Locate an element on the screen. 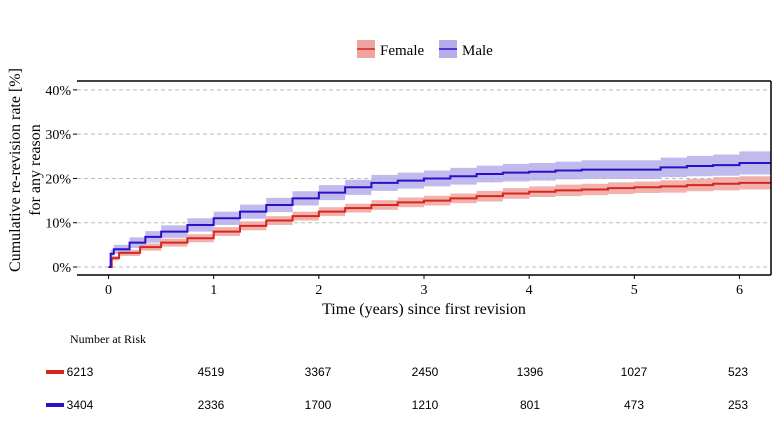 This screenshot has width=778, height=432. risk-table-title: Number at Risk is located at coordinates (108, 339).